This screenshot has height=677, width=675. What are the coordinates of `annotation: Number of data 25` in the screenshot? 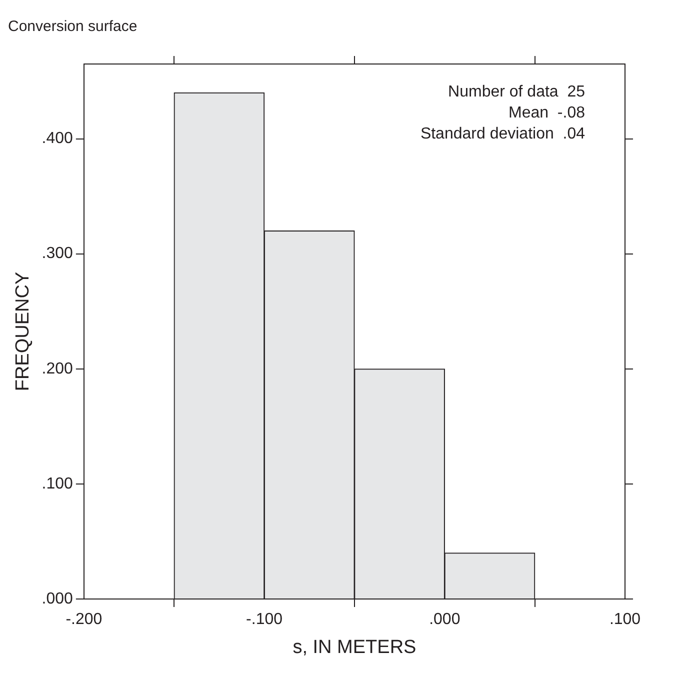 It's located at (517, 91).